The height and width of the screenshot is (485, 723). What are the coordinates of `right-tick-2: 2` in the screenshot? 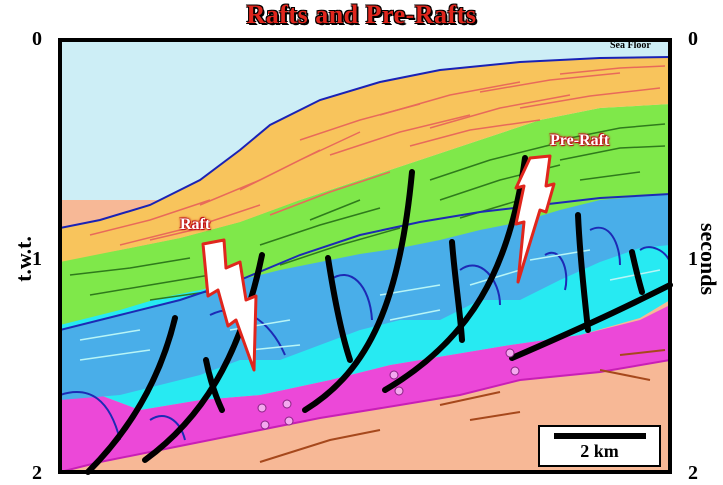 It's located at (693, 473).